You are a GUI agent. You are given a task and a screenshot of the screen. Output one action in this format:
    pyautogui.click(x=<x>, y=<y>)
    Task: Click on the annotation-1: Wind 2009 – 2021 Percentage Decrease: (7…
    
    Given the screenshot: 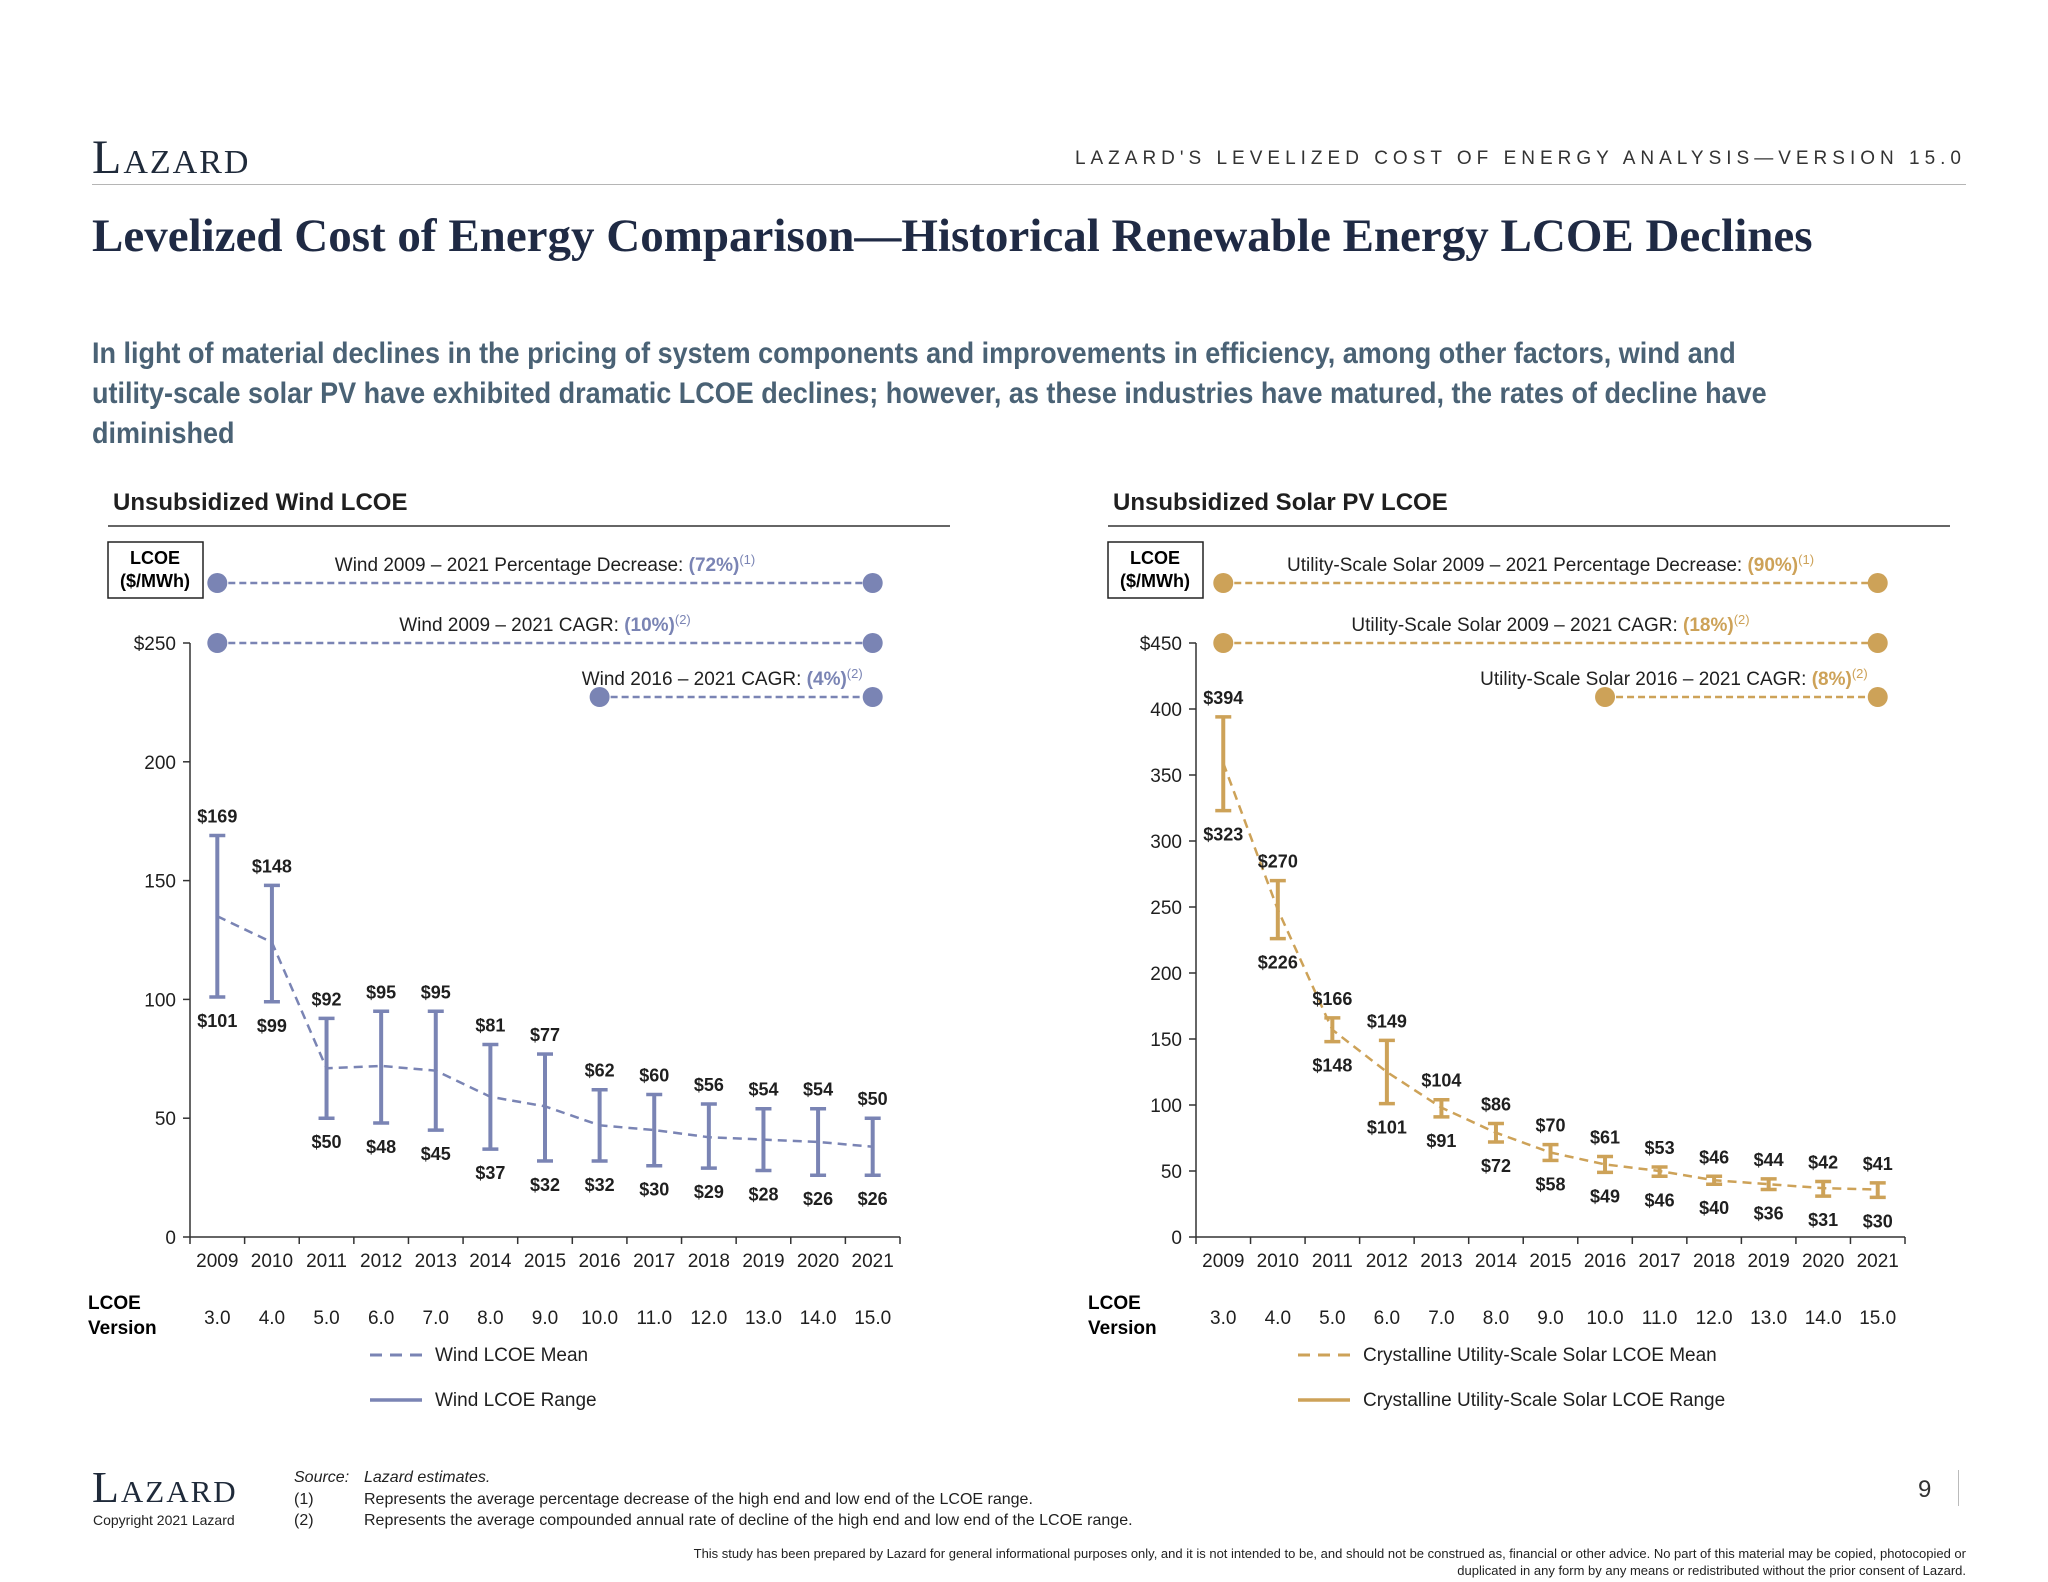 What is the action you would take?
    pyautogui.click(x=545, y=572)
    